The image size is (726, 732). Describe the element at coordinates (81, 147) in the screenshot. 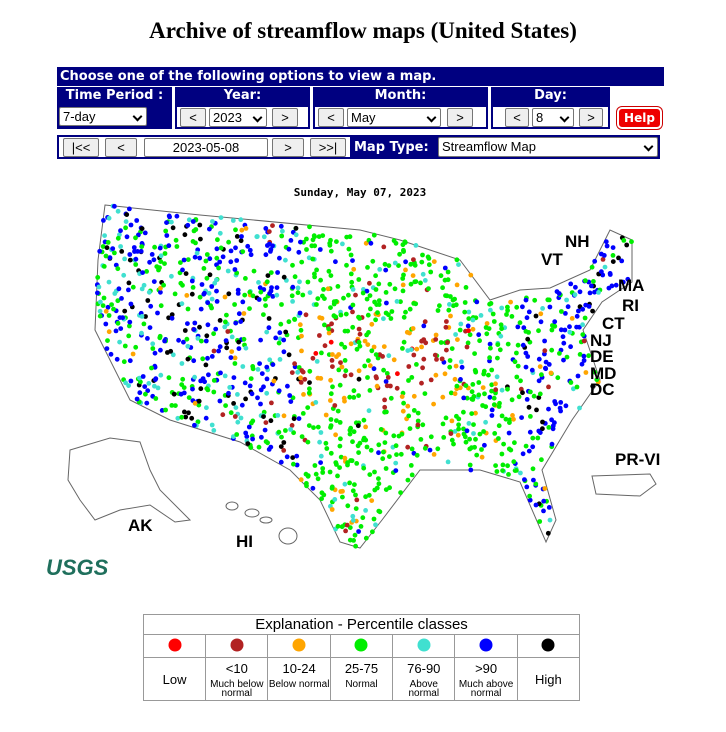

I see `first-button: |<<` at that location.